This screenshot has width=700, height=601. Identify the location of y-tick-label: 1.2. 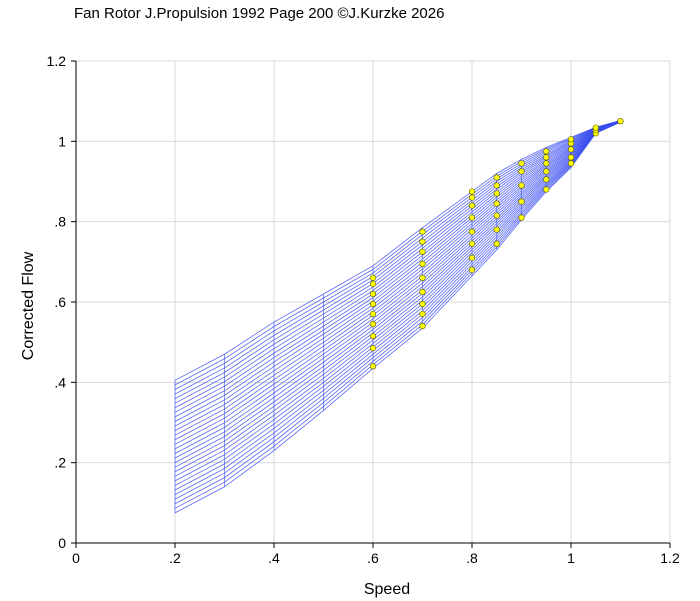
(57, 61).